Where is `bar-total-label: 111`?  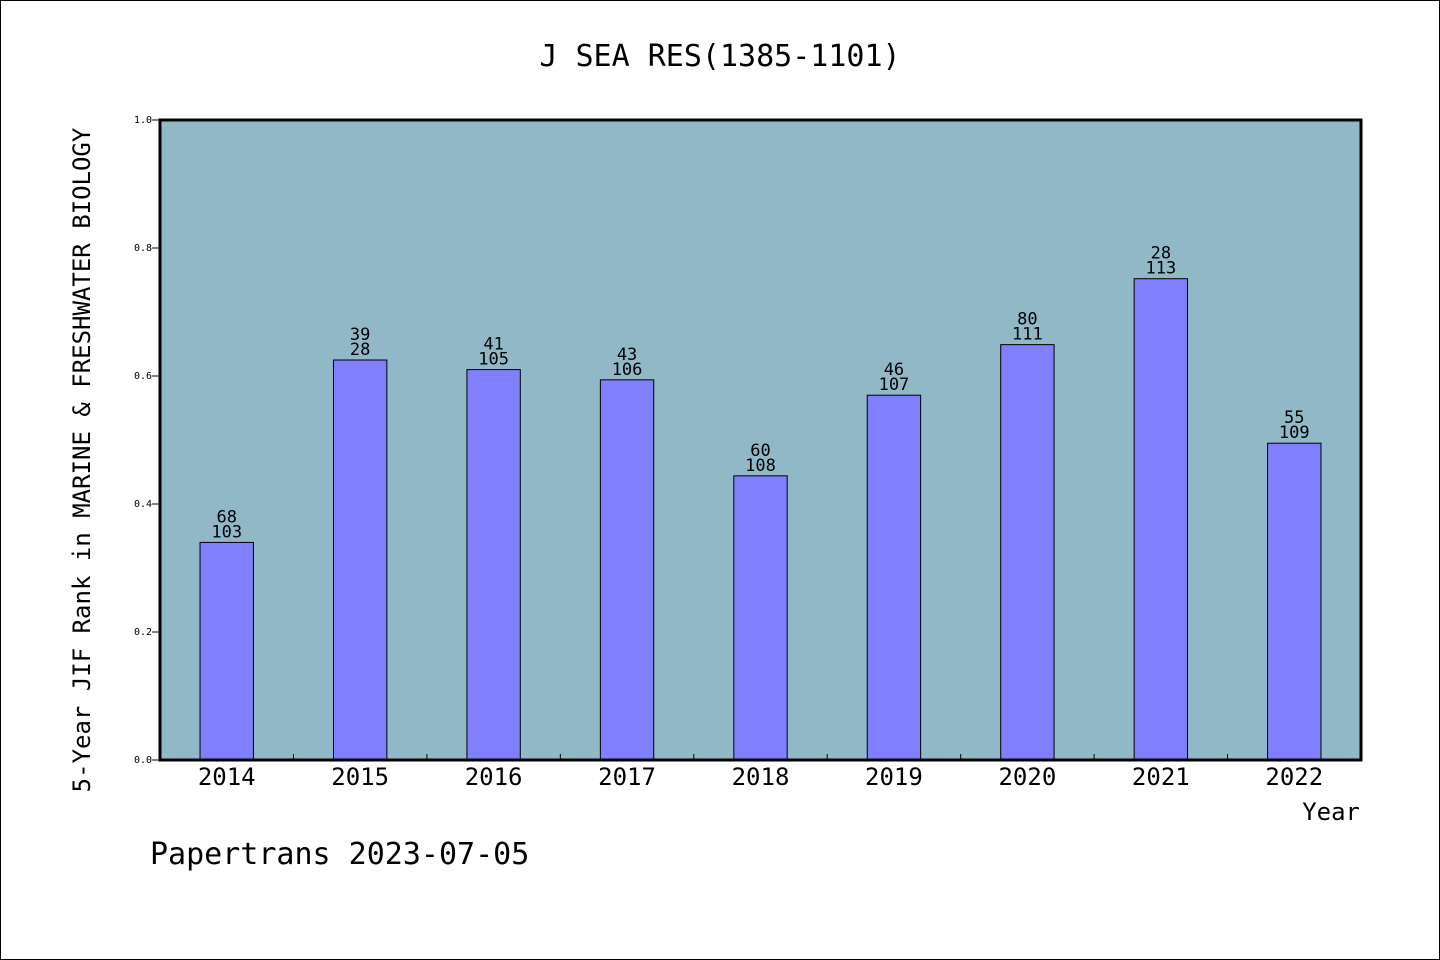
bar-total-label: 111 is located at coordinates (1027, 335).